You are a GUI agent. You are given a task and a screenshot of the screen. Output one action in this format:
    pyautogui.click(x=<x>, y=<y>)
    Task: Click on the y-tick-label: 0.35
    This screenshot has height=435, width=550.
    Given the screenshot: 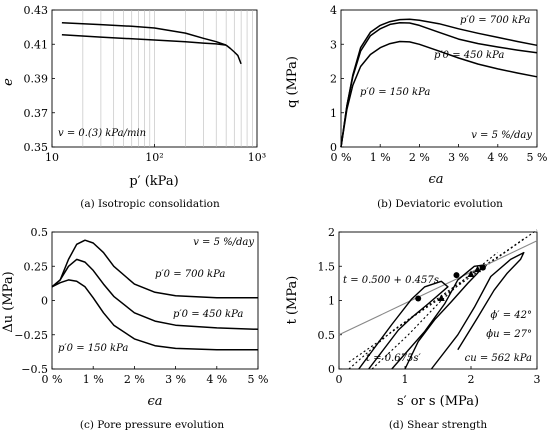 What is the action you would take?
    pyautogui.click(x=36, y=147)
    